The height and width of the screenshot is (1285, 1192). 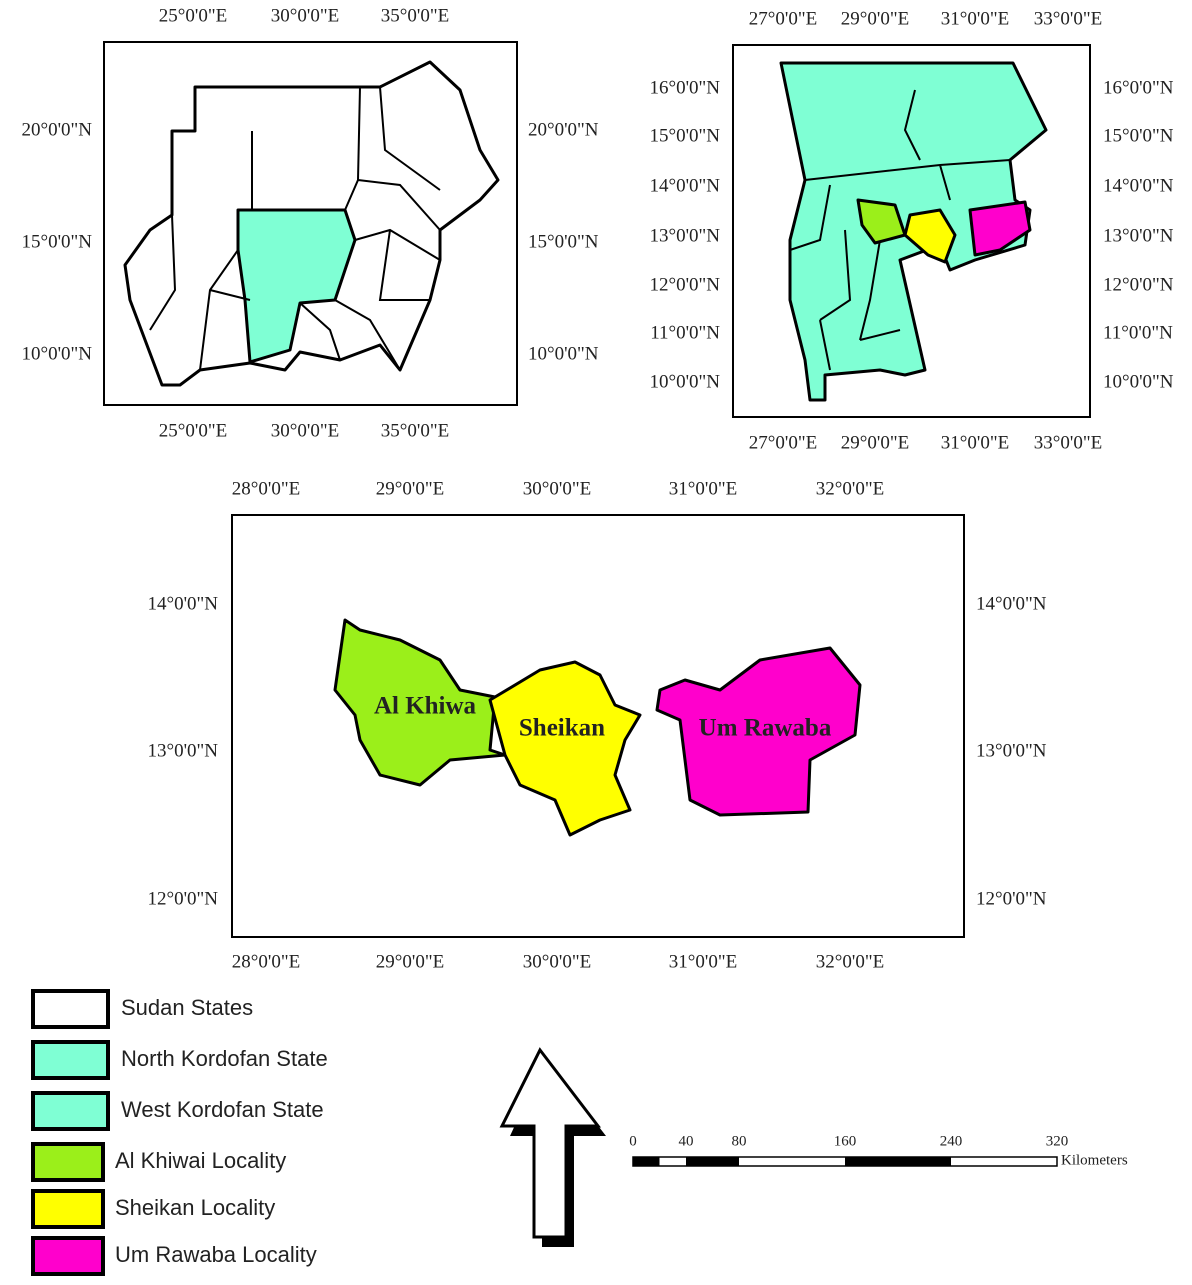 What do you see at coordinates (845, 1141) in the screenshot?
I see `scale-label: 160` at bounding box center [845, 1141].